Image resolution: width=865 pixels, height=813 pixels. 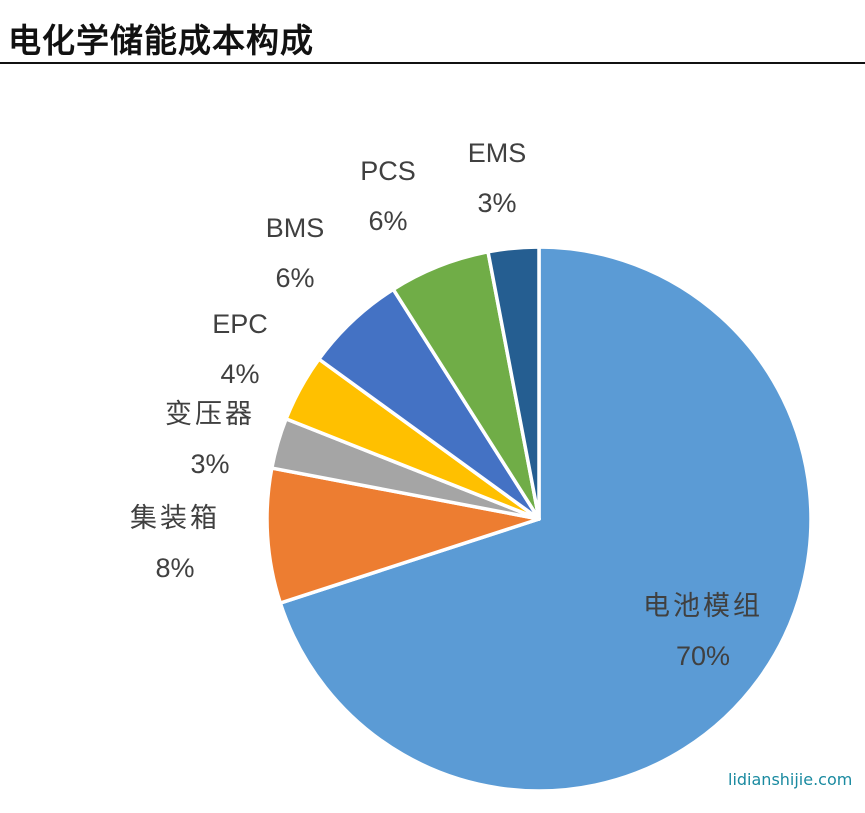 What do you see at coordinates (175, 518) in the screenshot?
I see `slice-label-1: 集装箱` at bounding box center [175, 518].